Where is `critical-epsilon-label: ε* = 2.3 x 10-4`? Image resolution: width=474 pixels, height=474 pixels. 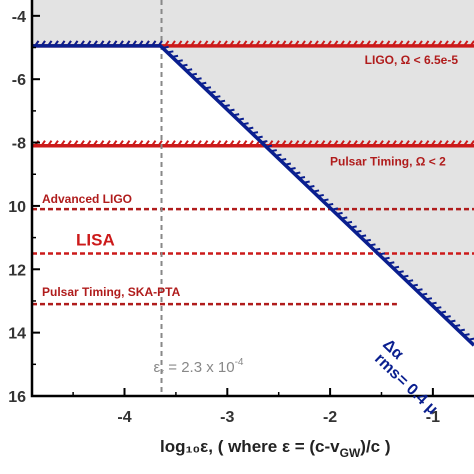 critical-epsilon-label: ε* = 2.3 x 10-4 is located at coordinates (199, 368).